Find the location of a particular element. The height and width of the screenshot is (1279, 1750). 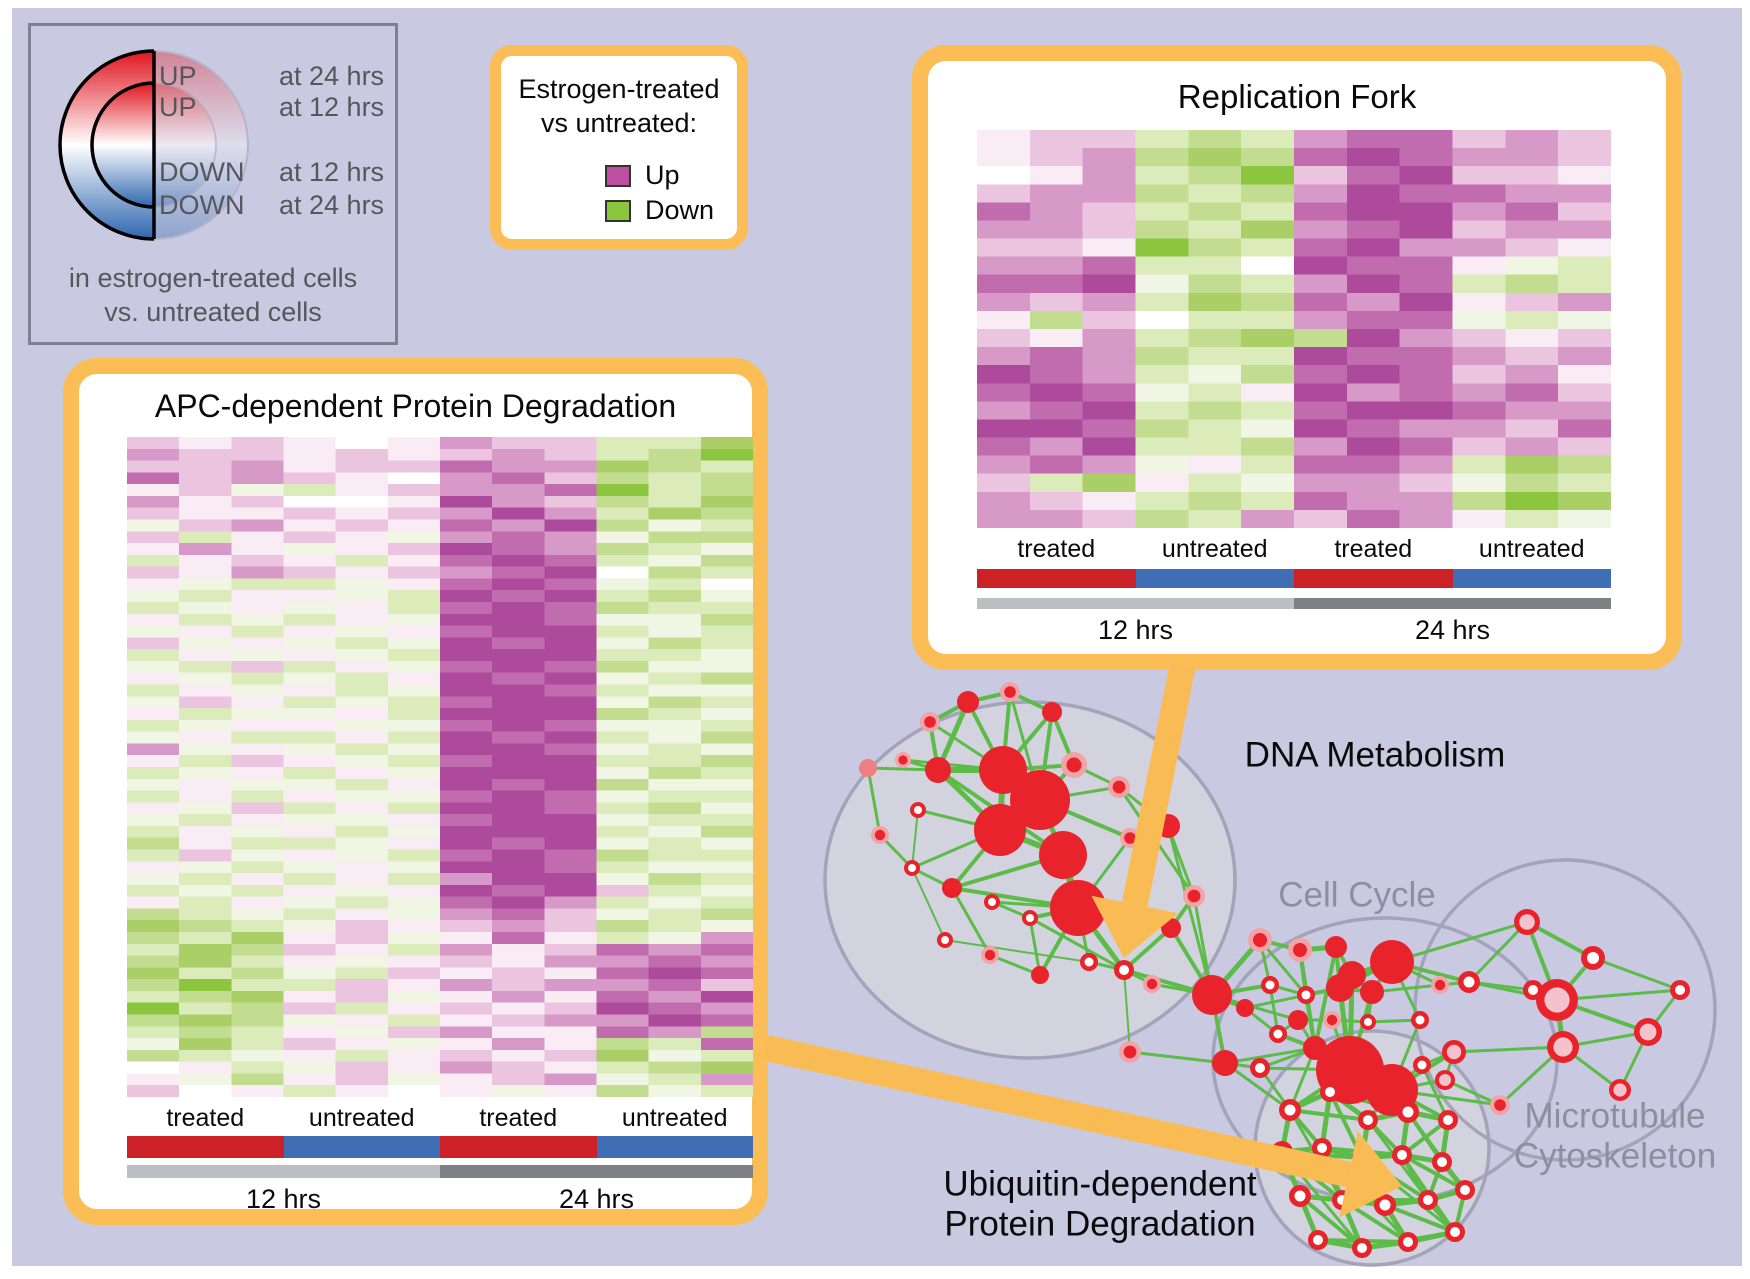

apc-time-bar is located at coordinates (440, 1171).